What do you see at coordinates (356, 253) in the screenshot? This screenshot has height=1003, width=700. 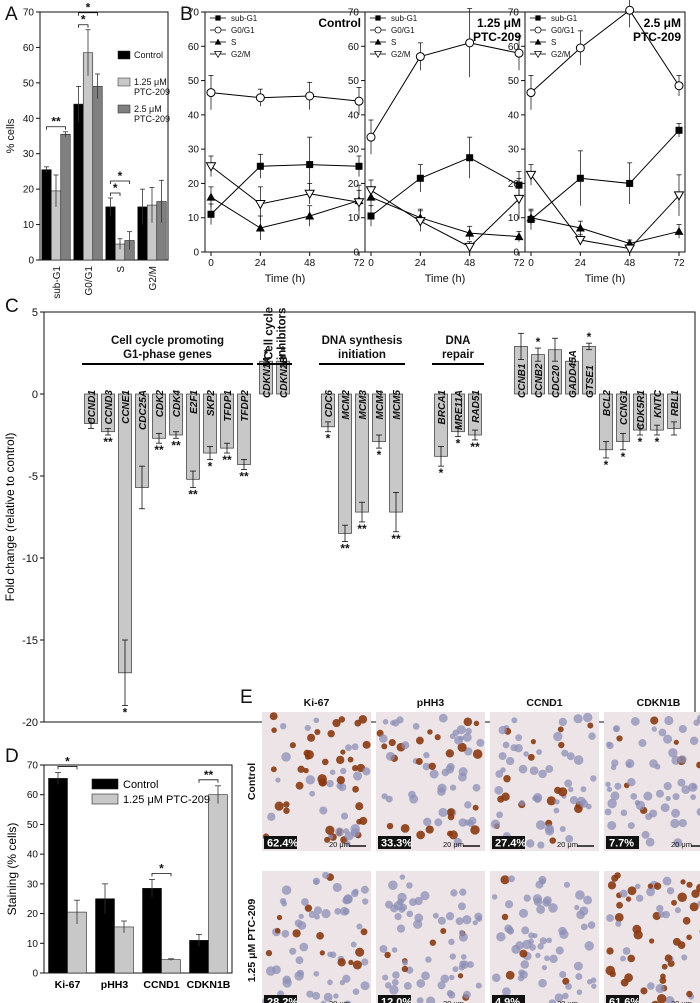 I see `y-tick-label: 0` at bounding box center [356, 253].